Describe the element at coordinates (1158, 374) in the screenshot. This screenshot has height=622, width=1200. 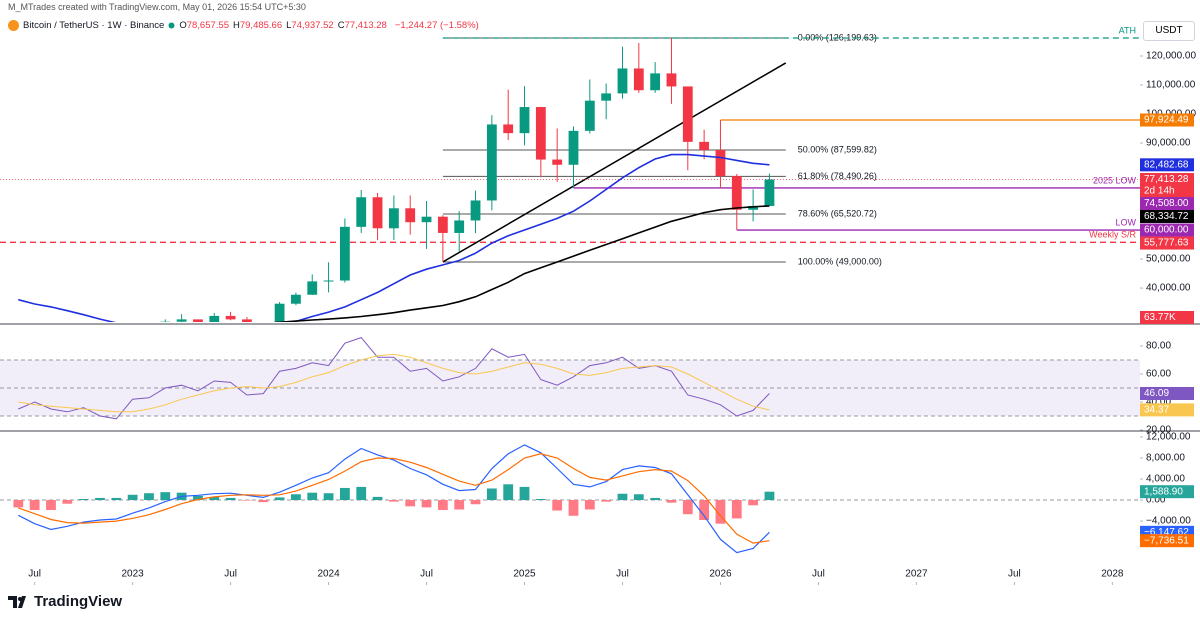
I see `y-tick-label: 60.00` at that location.